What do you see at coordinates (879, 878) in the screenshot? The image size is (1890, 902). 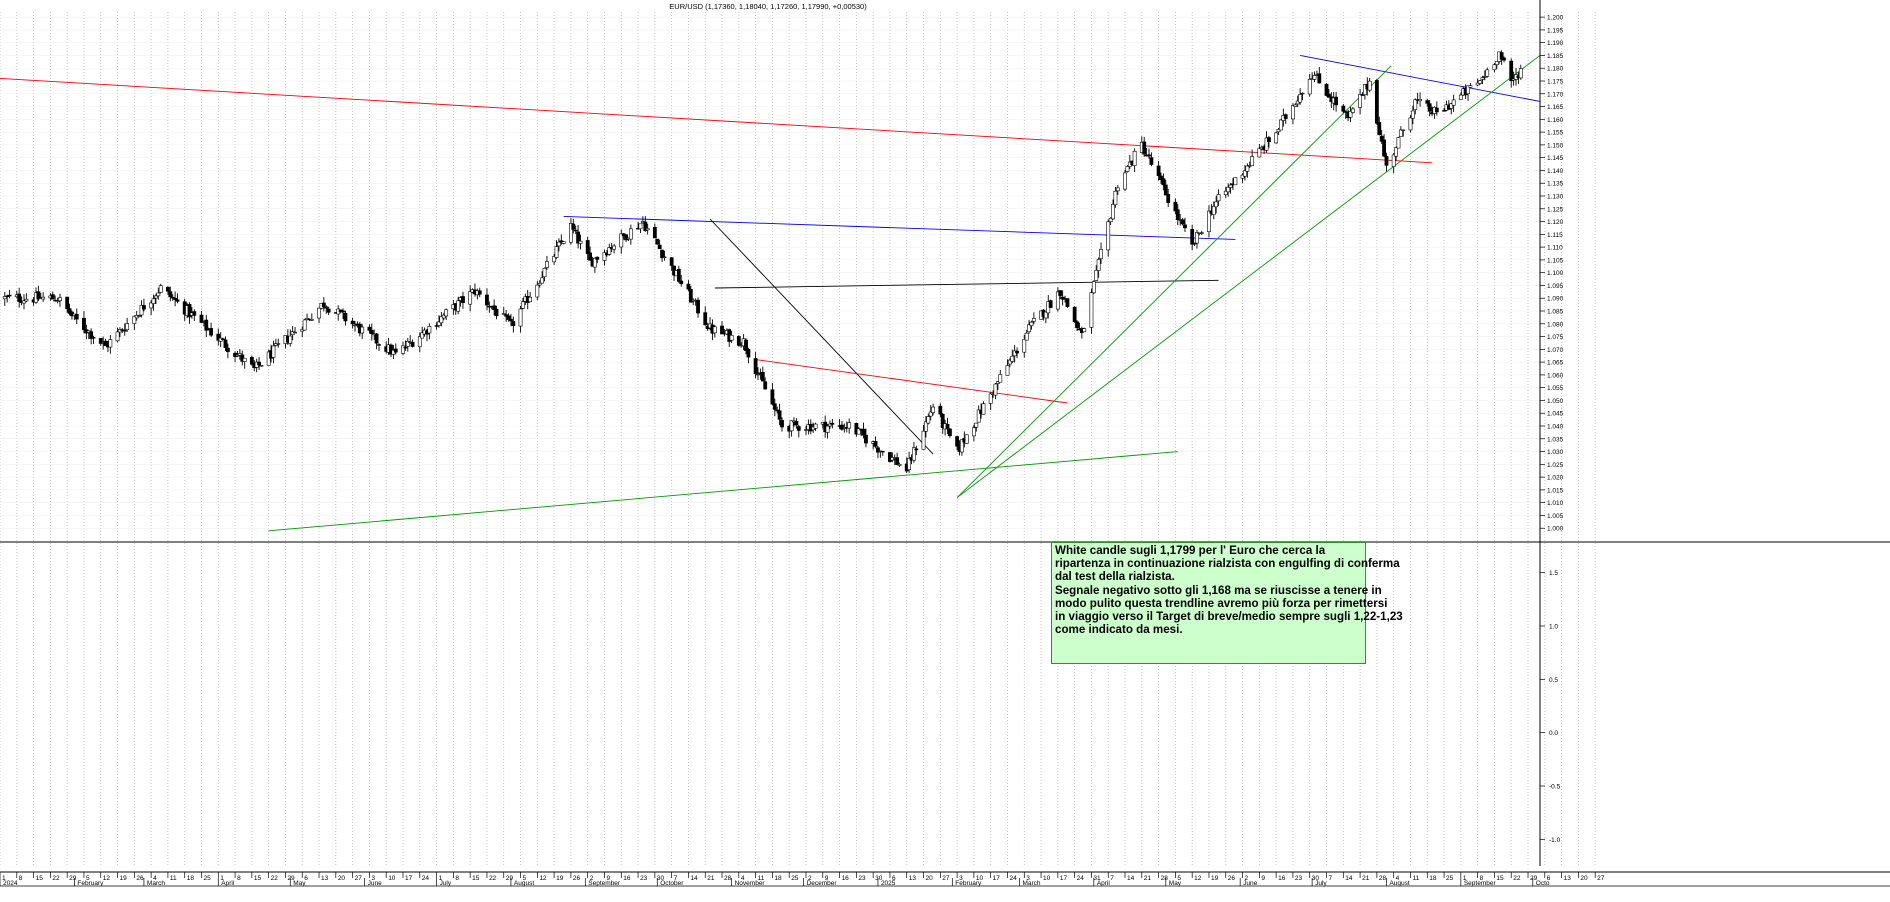 I see `date-tick-label: 30` at bounding box center [879, 878].